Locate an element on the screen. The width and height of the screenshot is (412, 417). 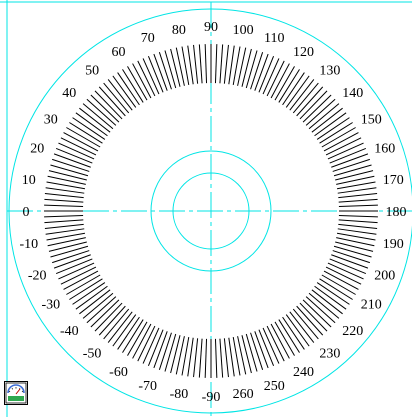
dial-label: 70 is located at coordinates (148, 38).